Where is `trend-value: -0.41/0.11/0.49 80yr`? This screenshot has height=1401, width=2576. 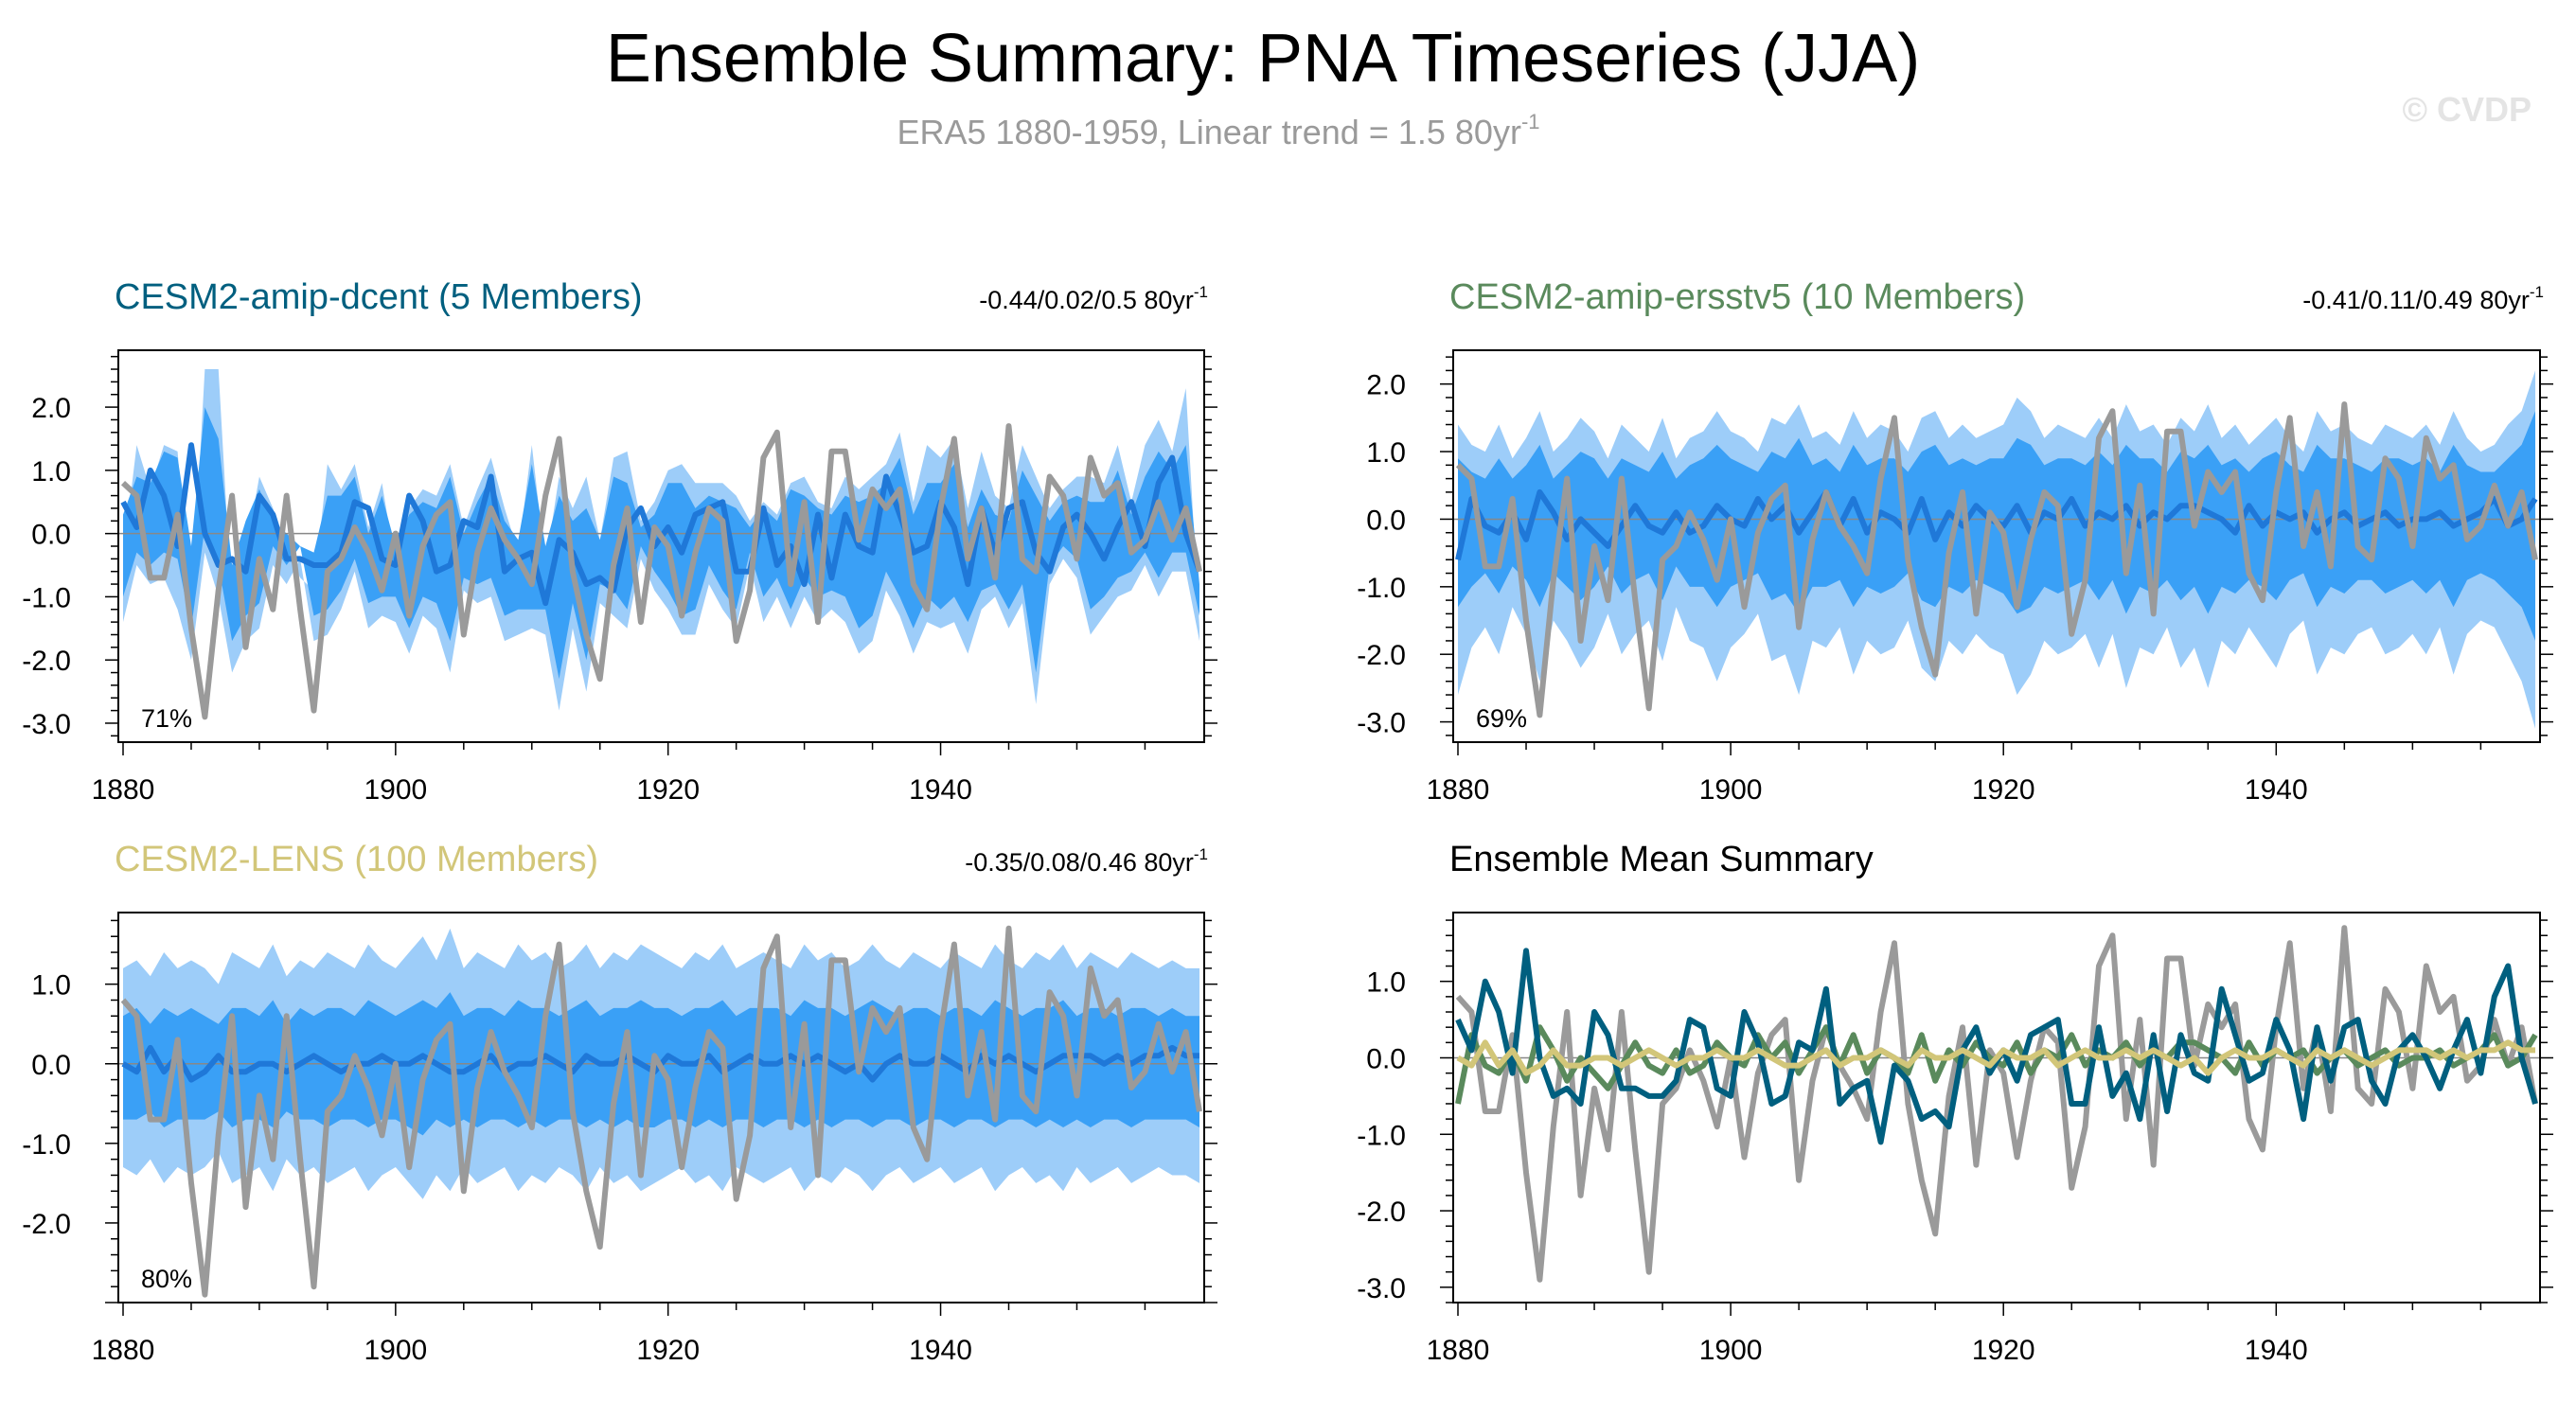
trend-value: -0.41/0.11/0.49 80yr is located at coordinates (2416, 300).